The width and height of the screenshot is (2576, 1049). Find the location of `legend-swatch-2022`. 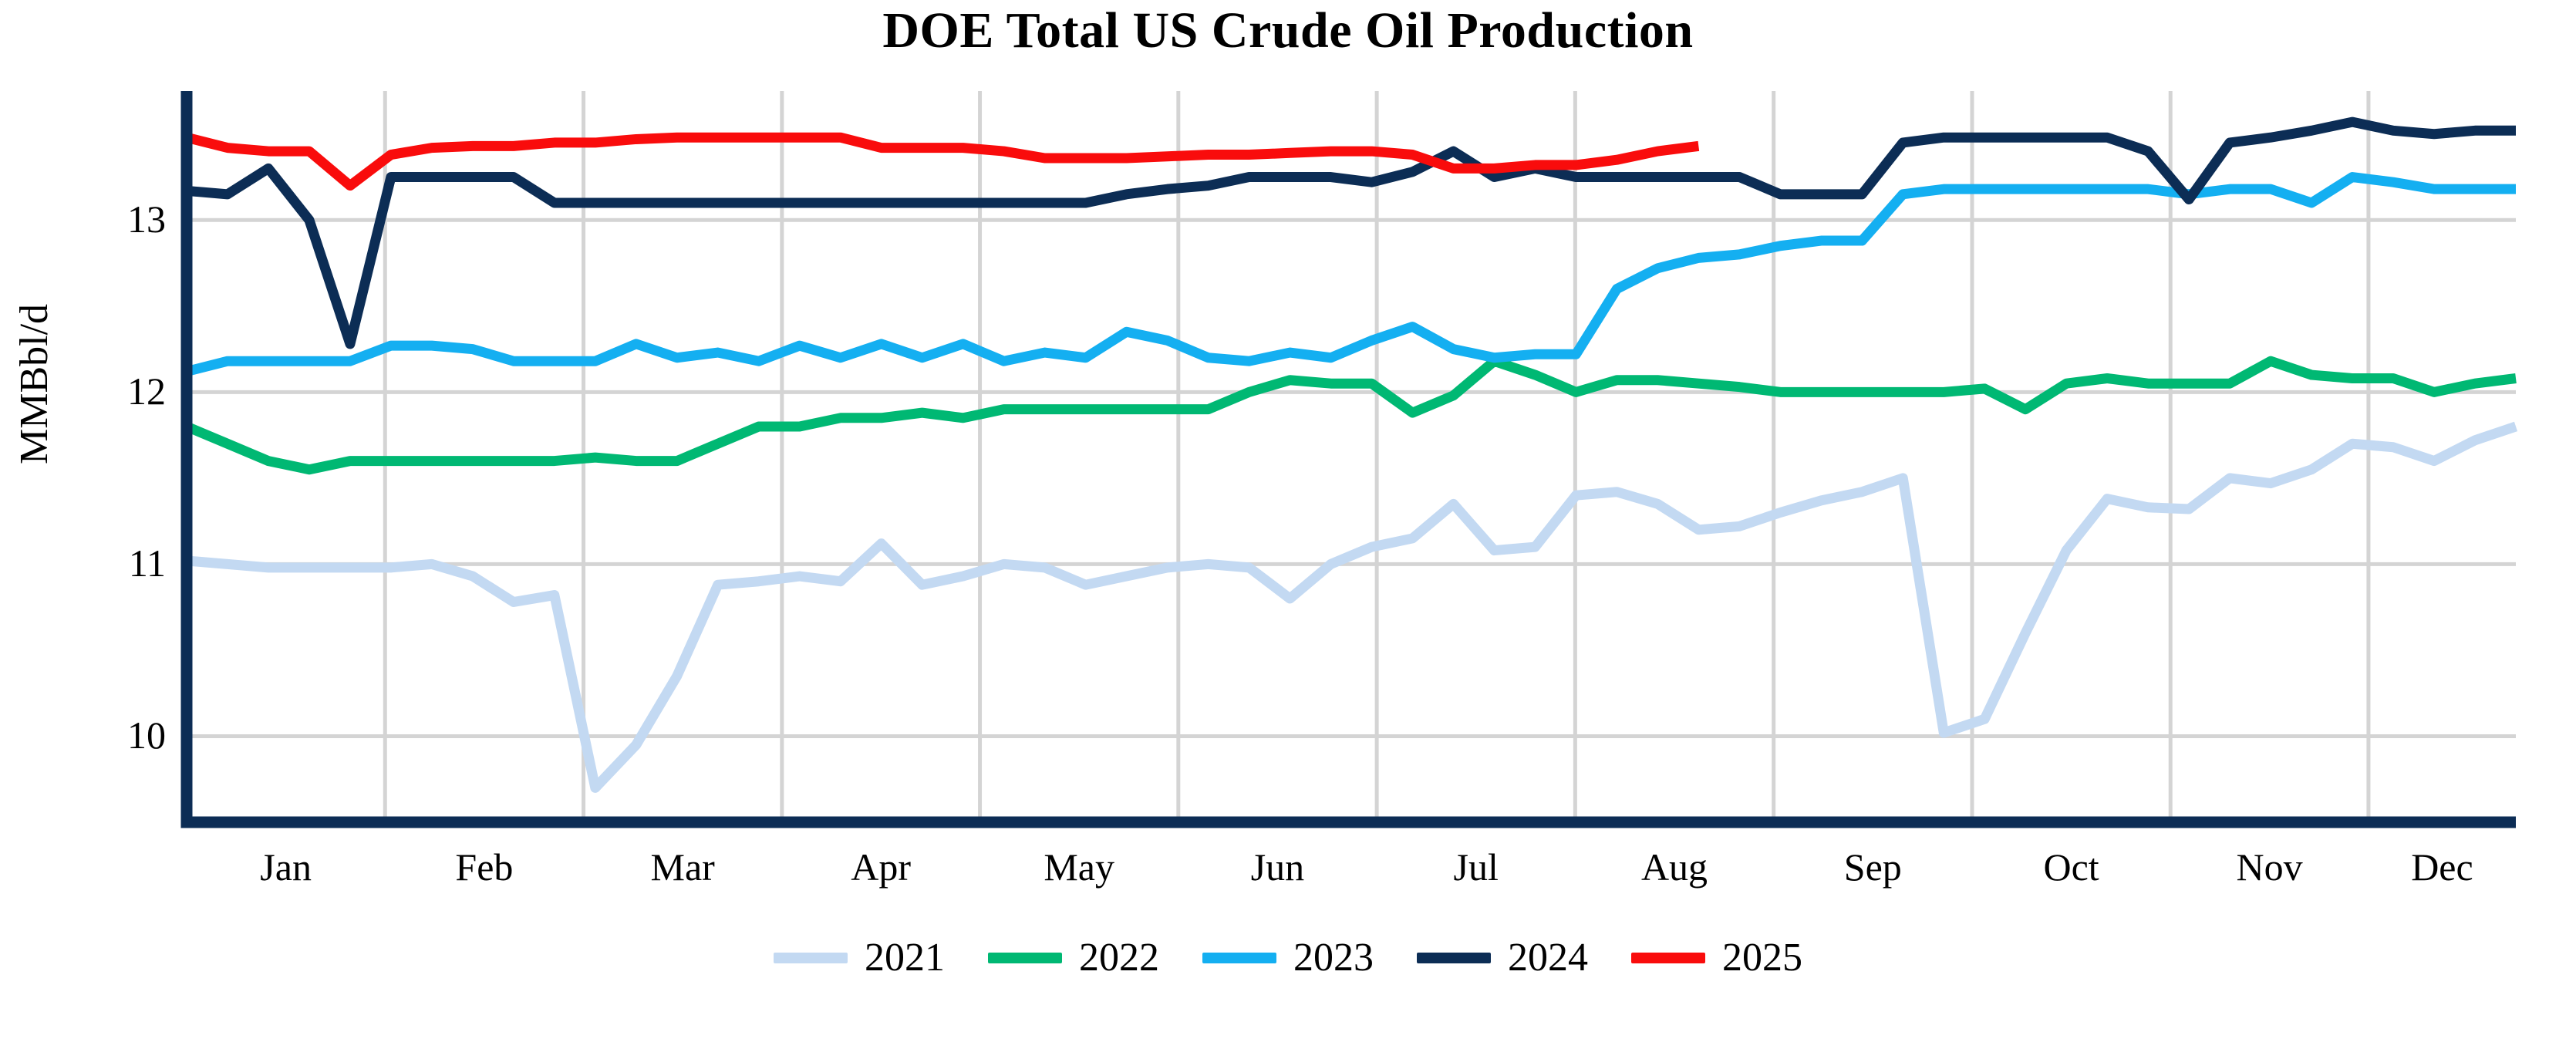

legend-swatch-2022 is located at coordinates (1025, 958).